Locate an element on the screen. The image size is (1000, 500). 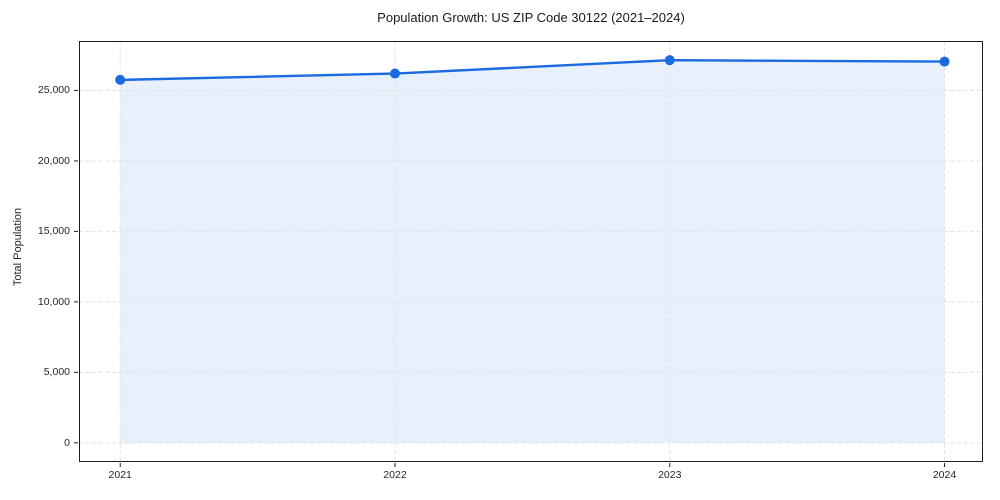
y-tick-label: 15,000 is located at coordinates (53, 231).